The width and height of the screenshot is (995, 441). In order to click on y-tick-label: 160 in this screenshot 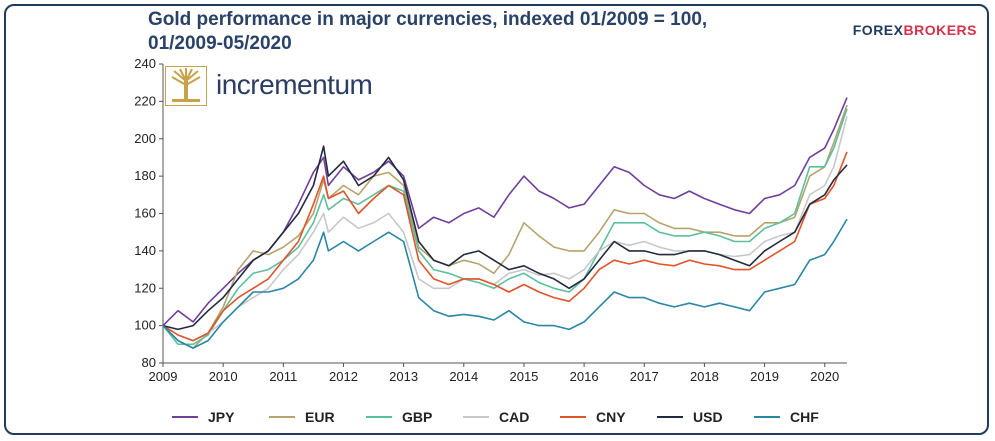, I will do `click(145, 213)`.